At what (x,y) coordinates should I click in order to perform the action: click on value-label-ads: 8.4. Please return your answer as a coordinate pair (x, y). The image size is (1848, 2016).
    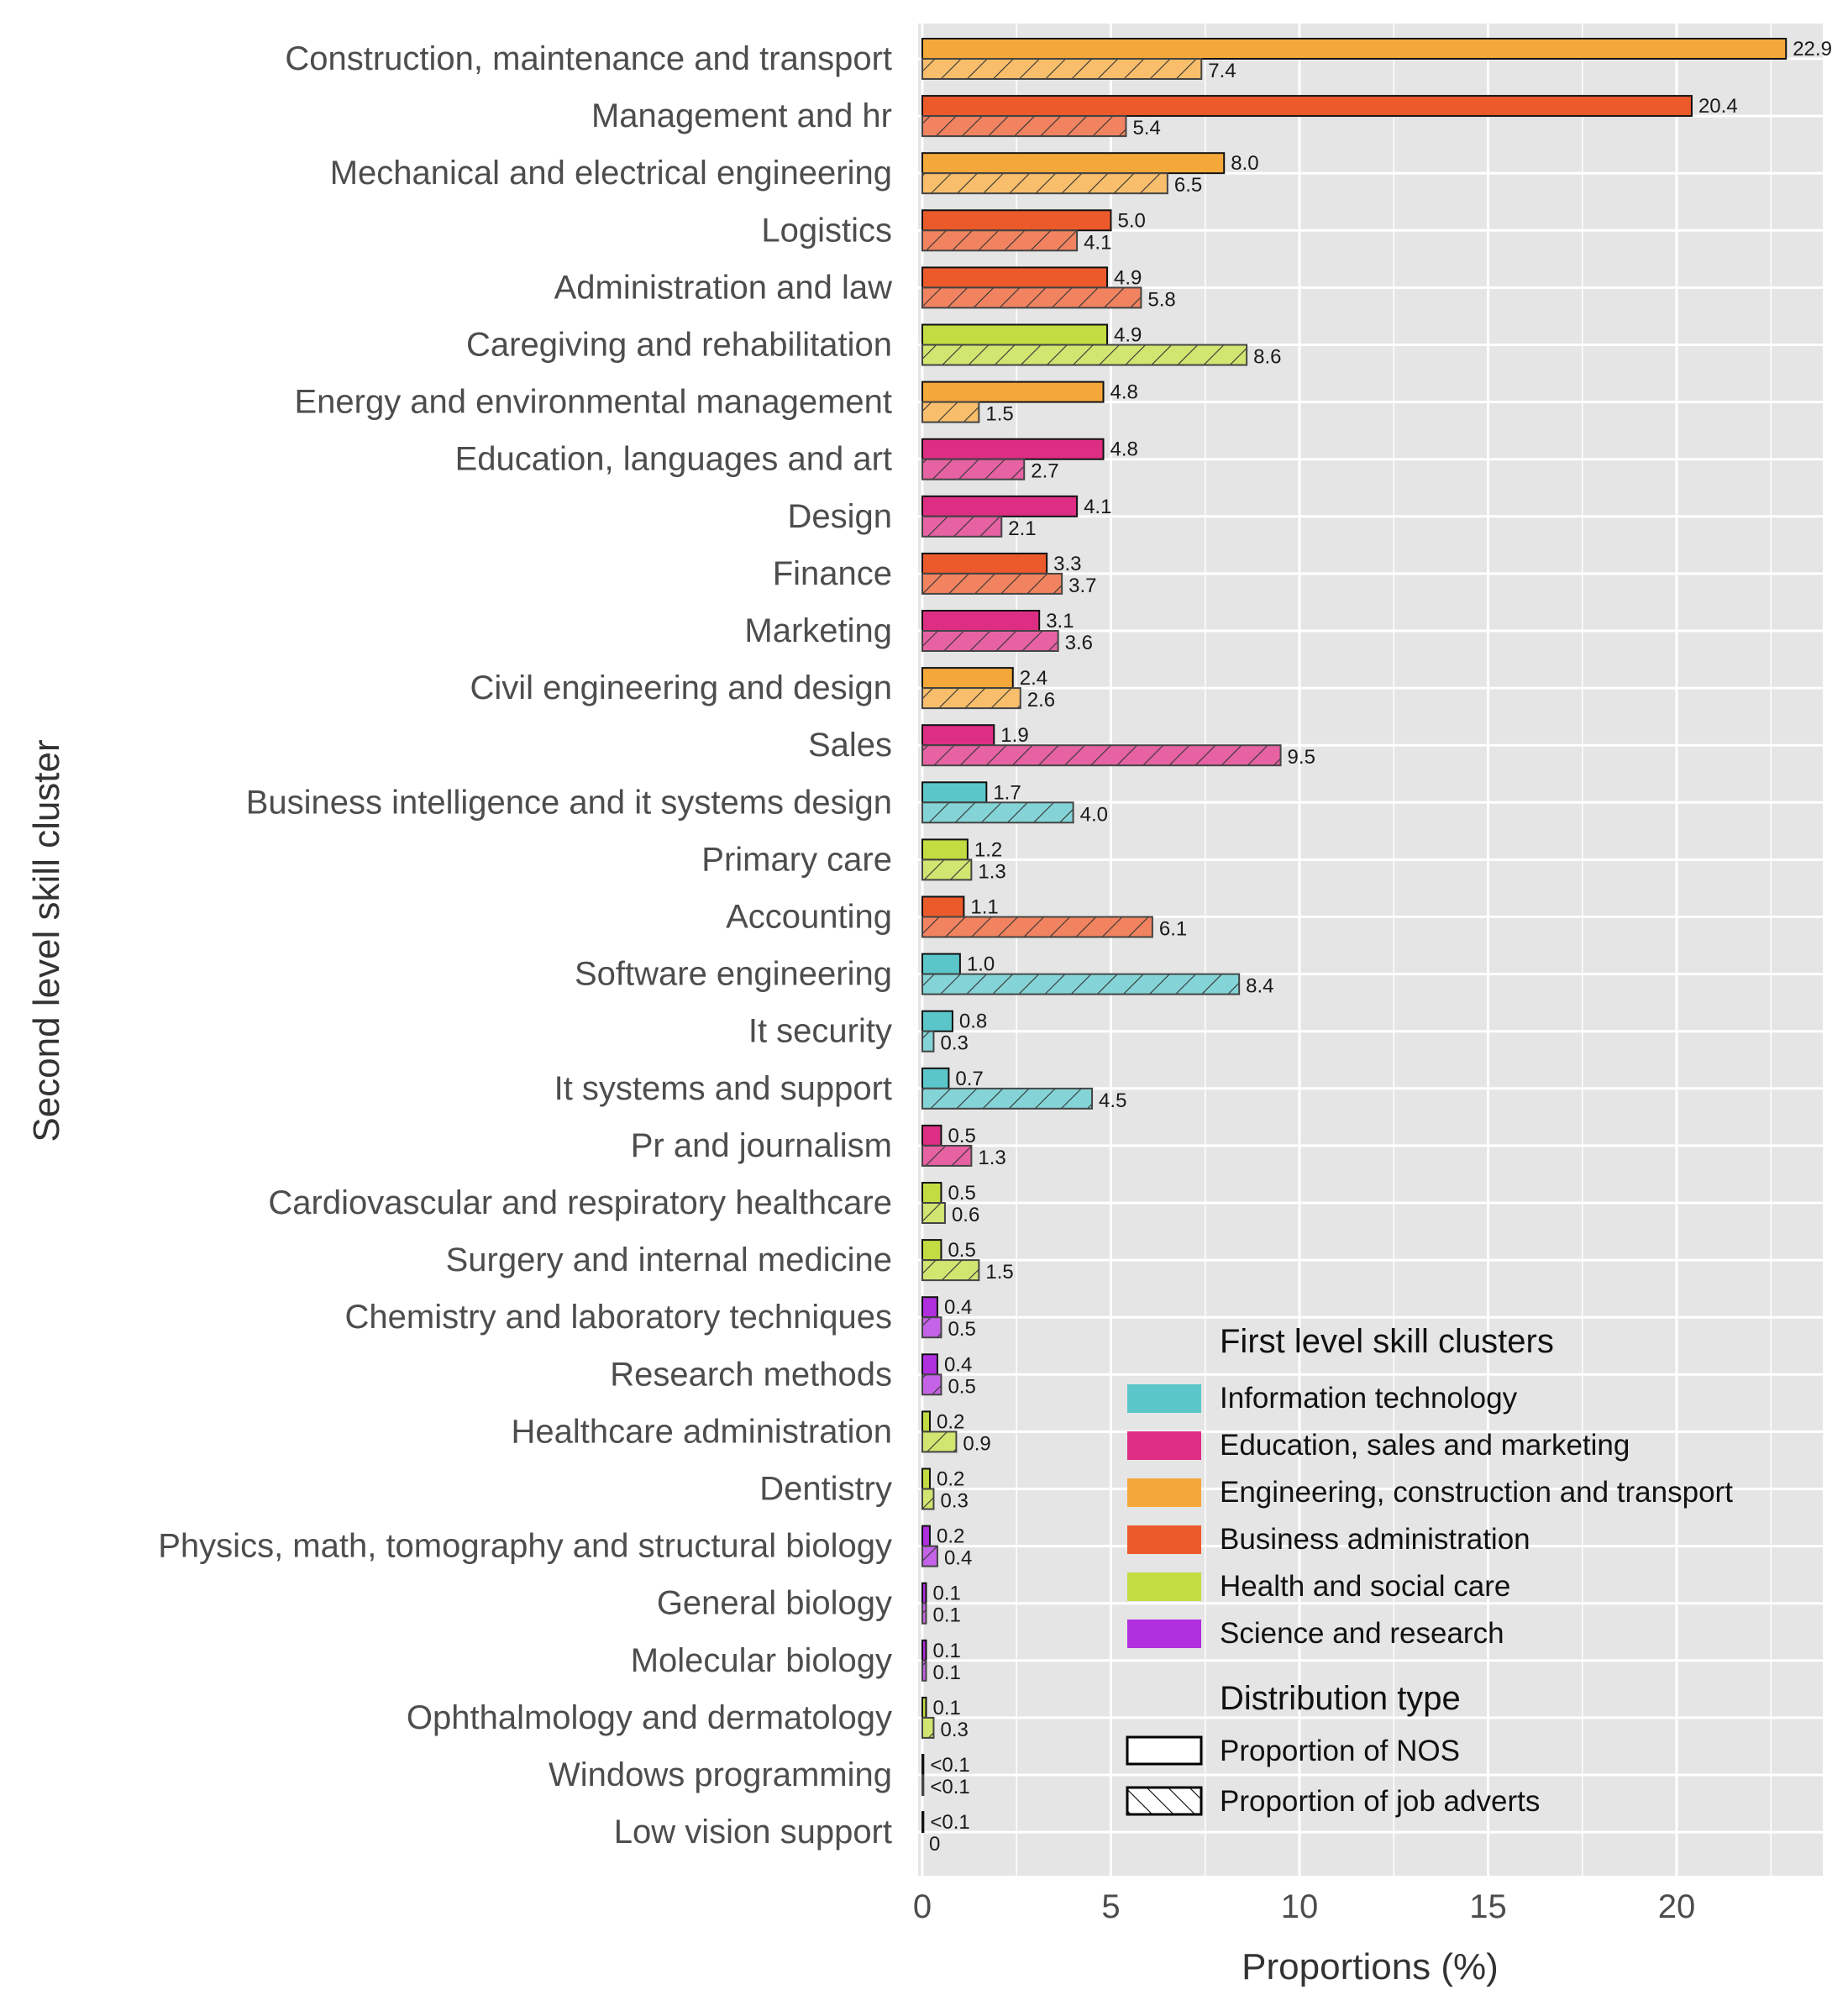
    Looking at the image, I should click on (1259, 986).